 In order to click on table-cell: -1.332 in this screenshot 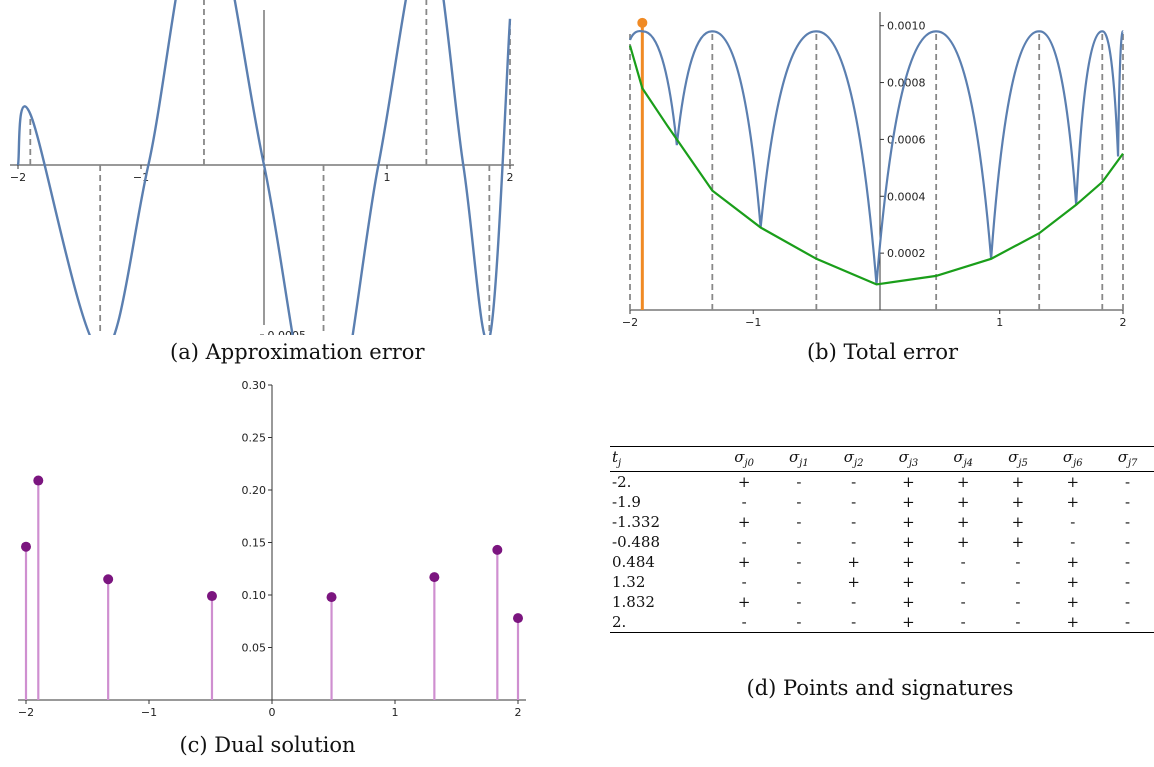, I will do `click(636, 522)`.